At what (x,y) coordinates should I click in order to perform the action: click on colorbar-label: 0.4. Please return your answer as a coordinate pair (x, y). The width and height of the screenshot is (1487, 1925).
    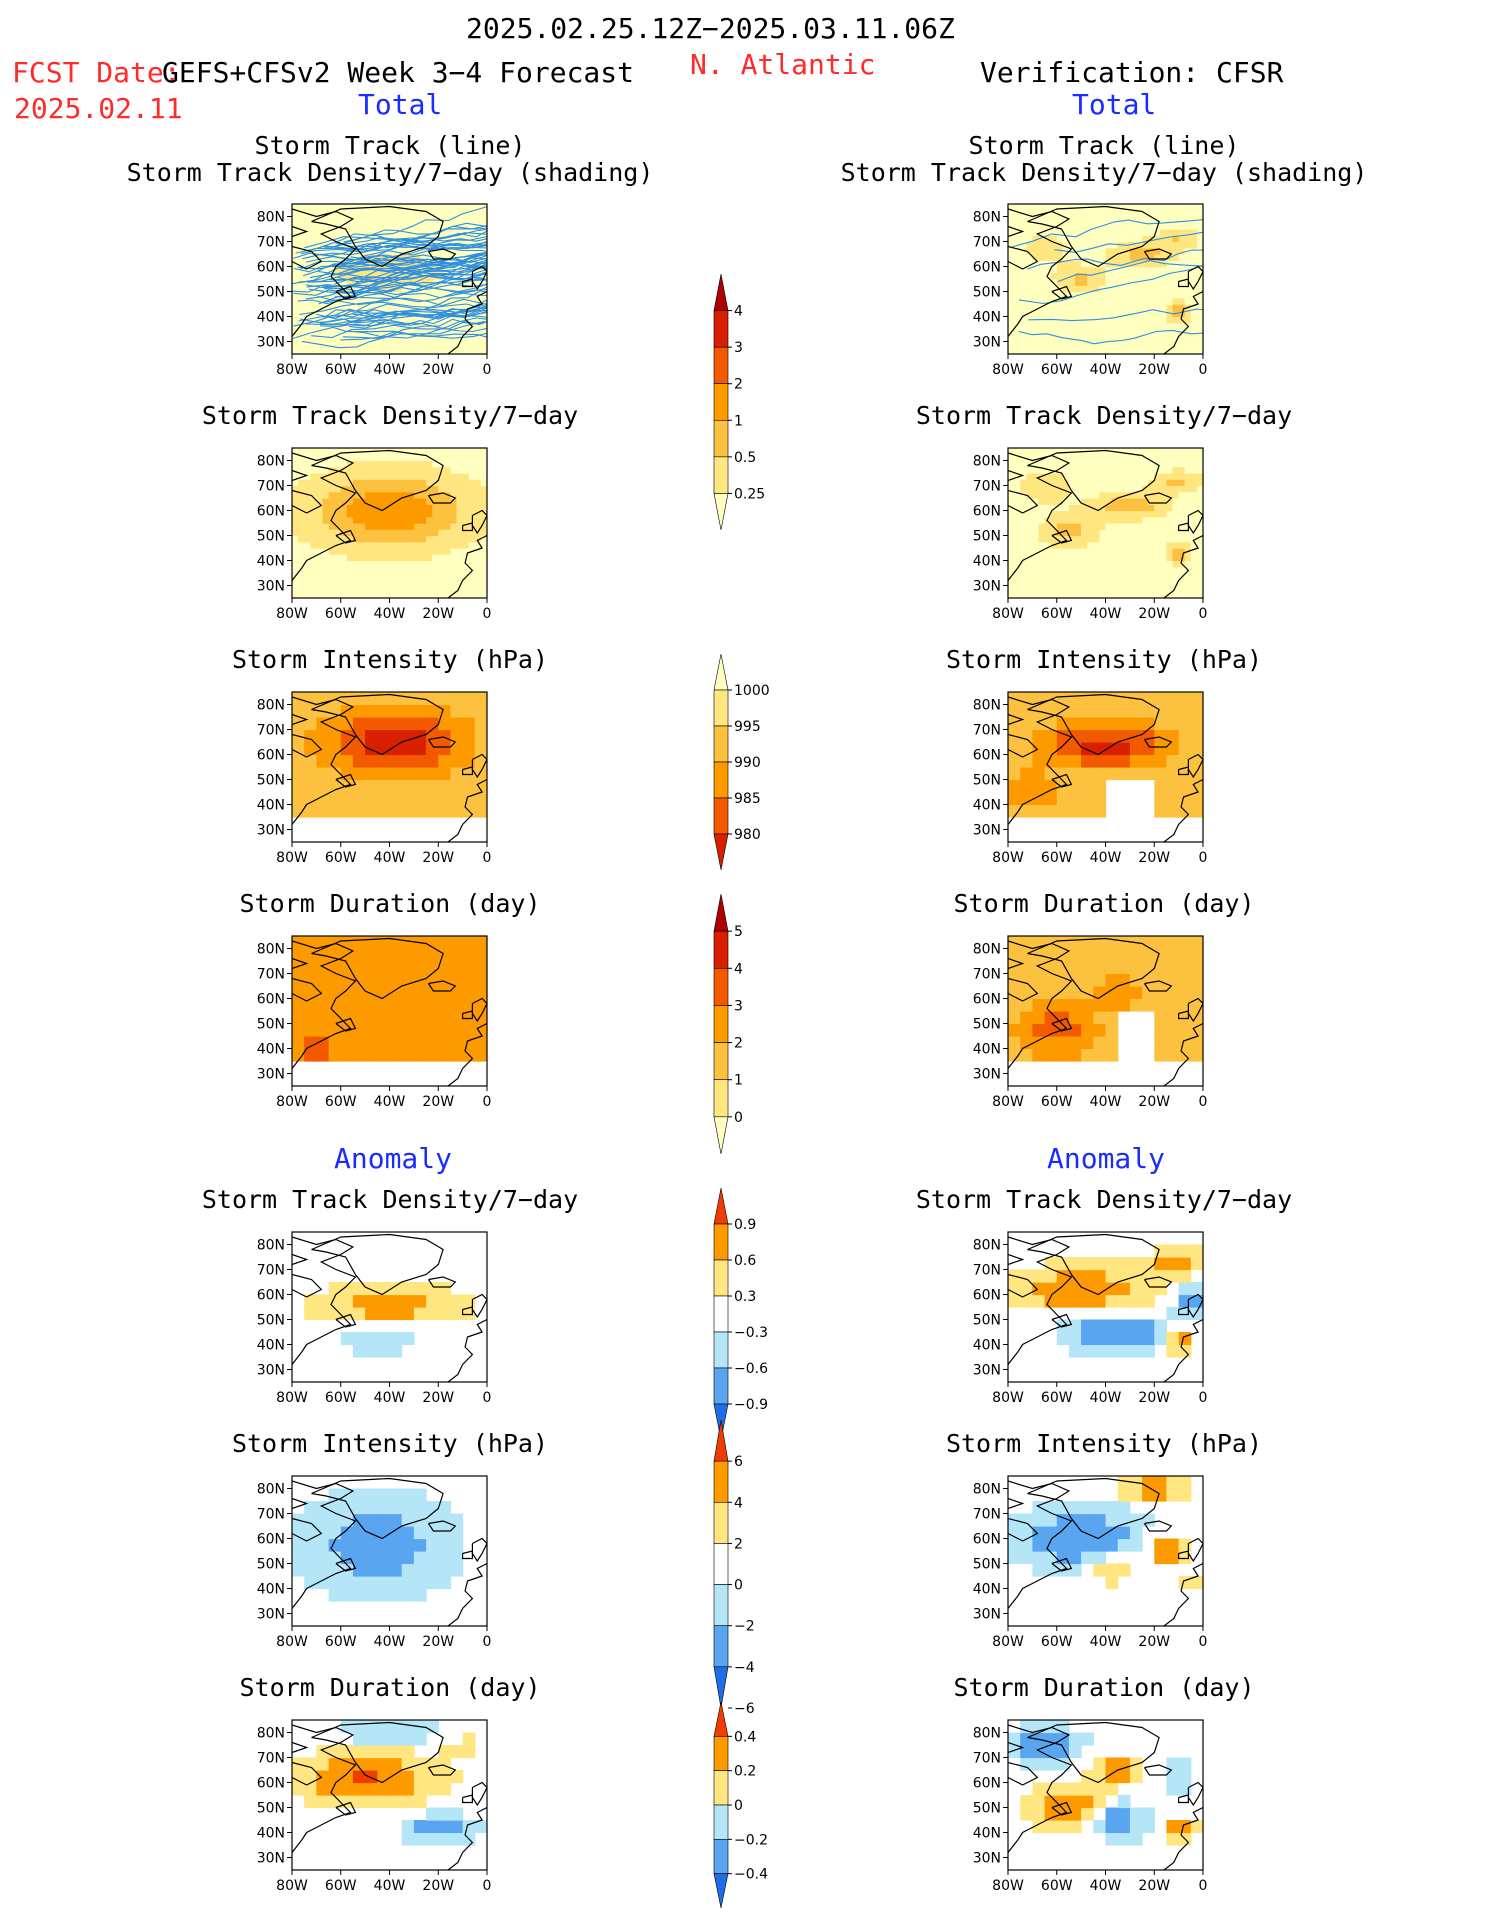
    Looking at the image, I should click on (745, 1737).